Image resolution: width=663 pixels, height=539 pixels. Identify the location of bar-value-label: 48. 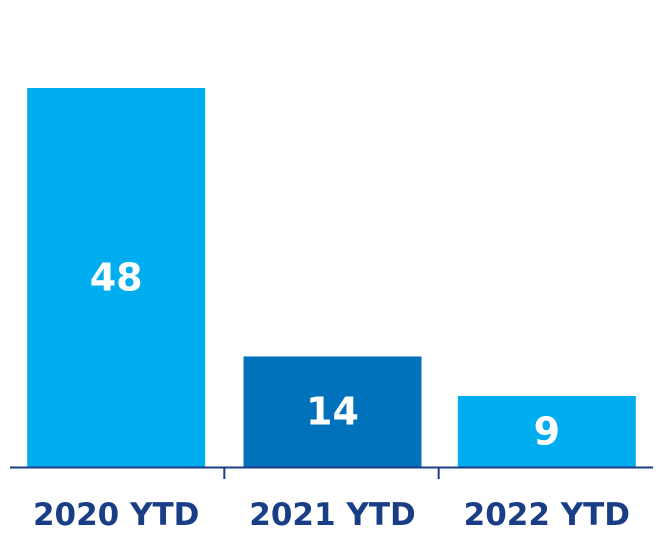
(116, 278).